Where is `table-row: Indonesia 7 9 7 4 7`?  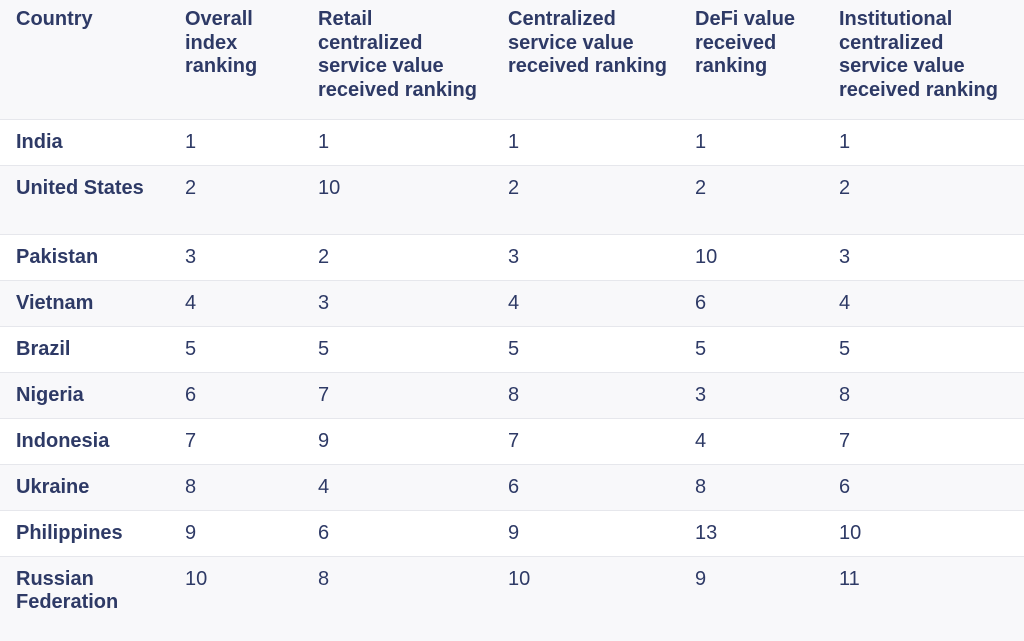 table-row: Indonesia 7 9 7 4 7 is located at coordinates (512, 440).